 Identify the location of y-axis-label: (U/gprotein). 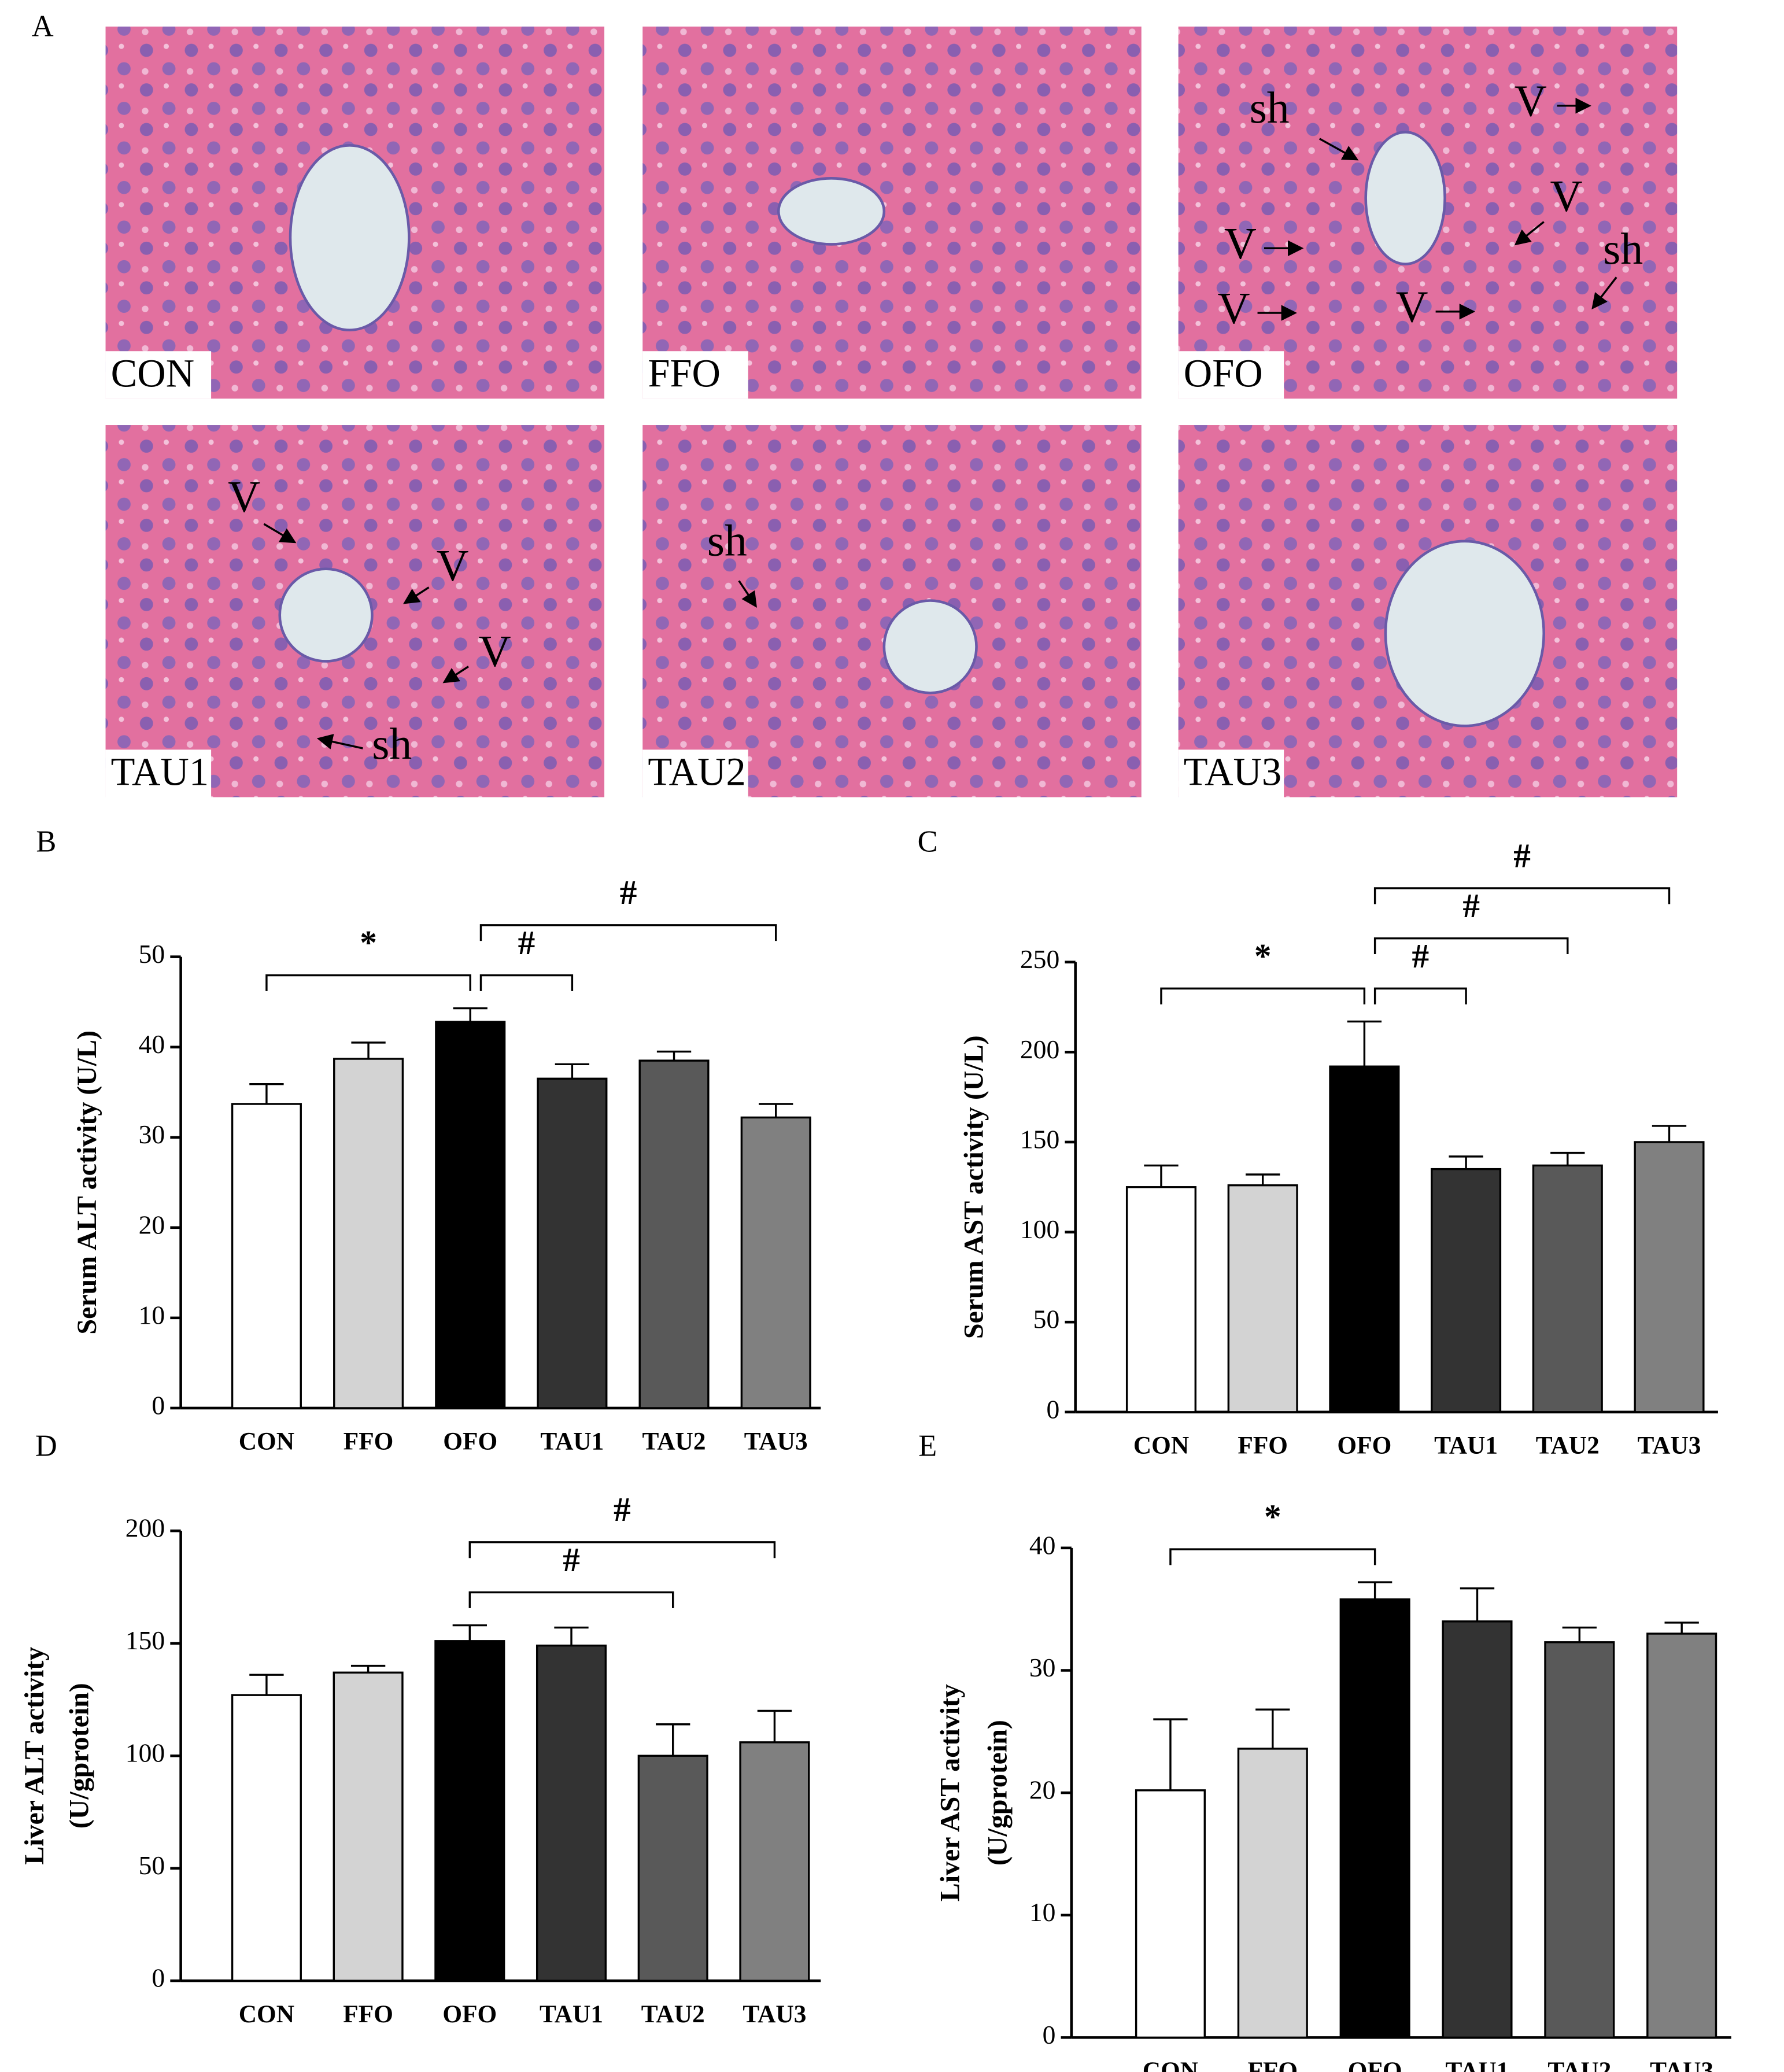
(998, 1793).